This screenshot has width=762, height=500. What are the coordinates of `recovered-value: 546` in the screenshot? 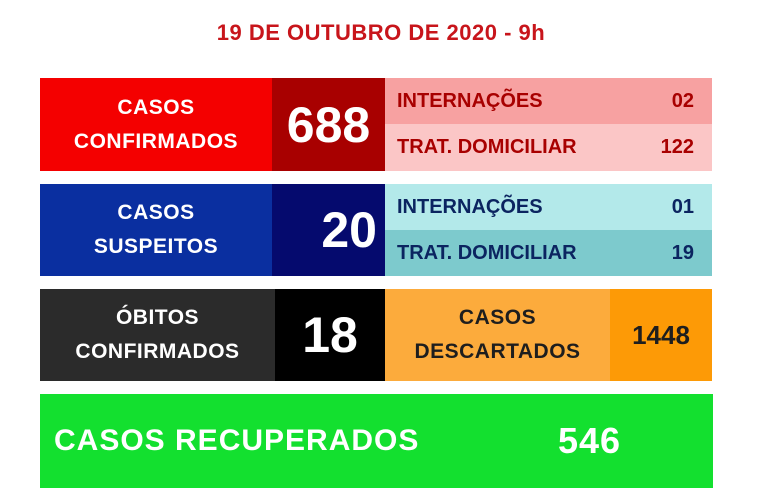 It's located at (590, 440).